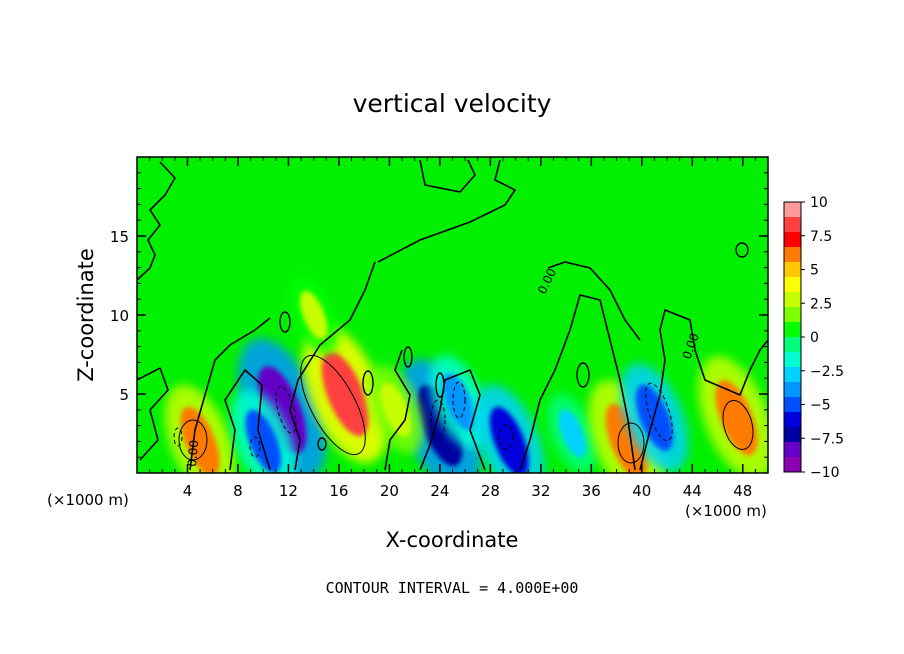 The height and width of the screenshot is (654, 904). Describe the element at coordinates (692, 491) in the screenshot. I see `x-tick-label: 44` at that location.